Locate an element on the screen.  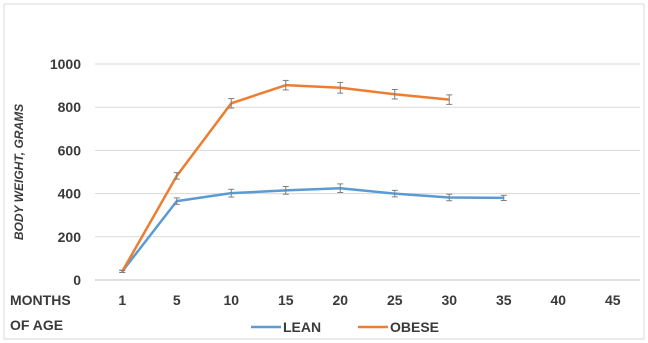
y-tick-label: 200 is located at coordinates (70, 237).